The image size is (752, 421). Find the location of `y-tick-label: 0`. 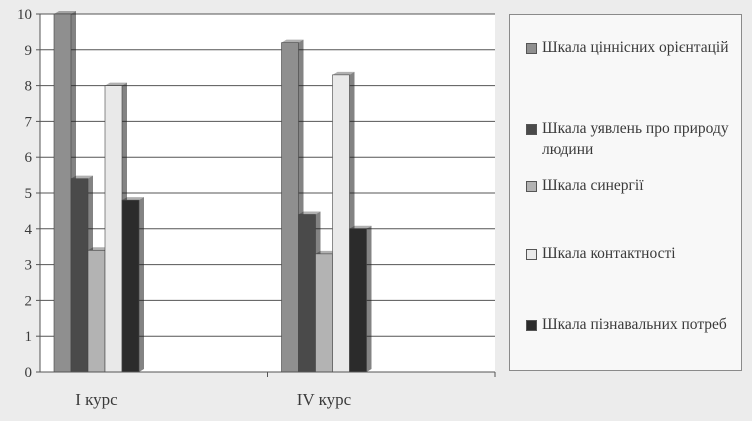

y-tick-label: 0 is located at coordinates (29, 373).